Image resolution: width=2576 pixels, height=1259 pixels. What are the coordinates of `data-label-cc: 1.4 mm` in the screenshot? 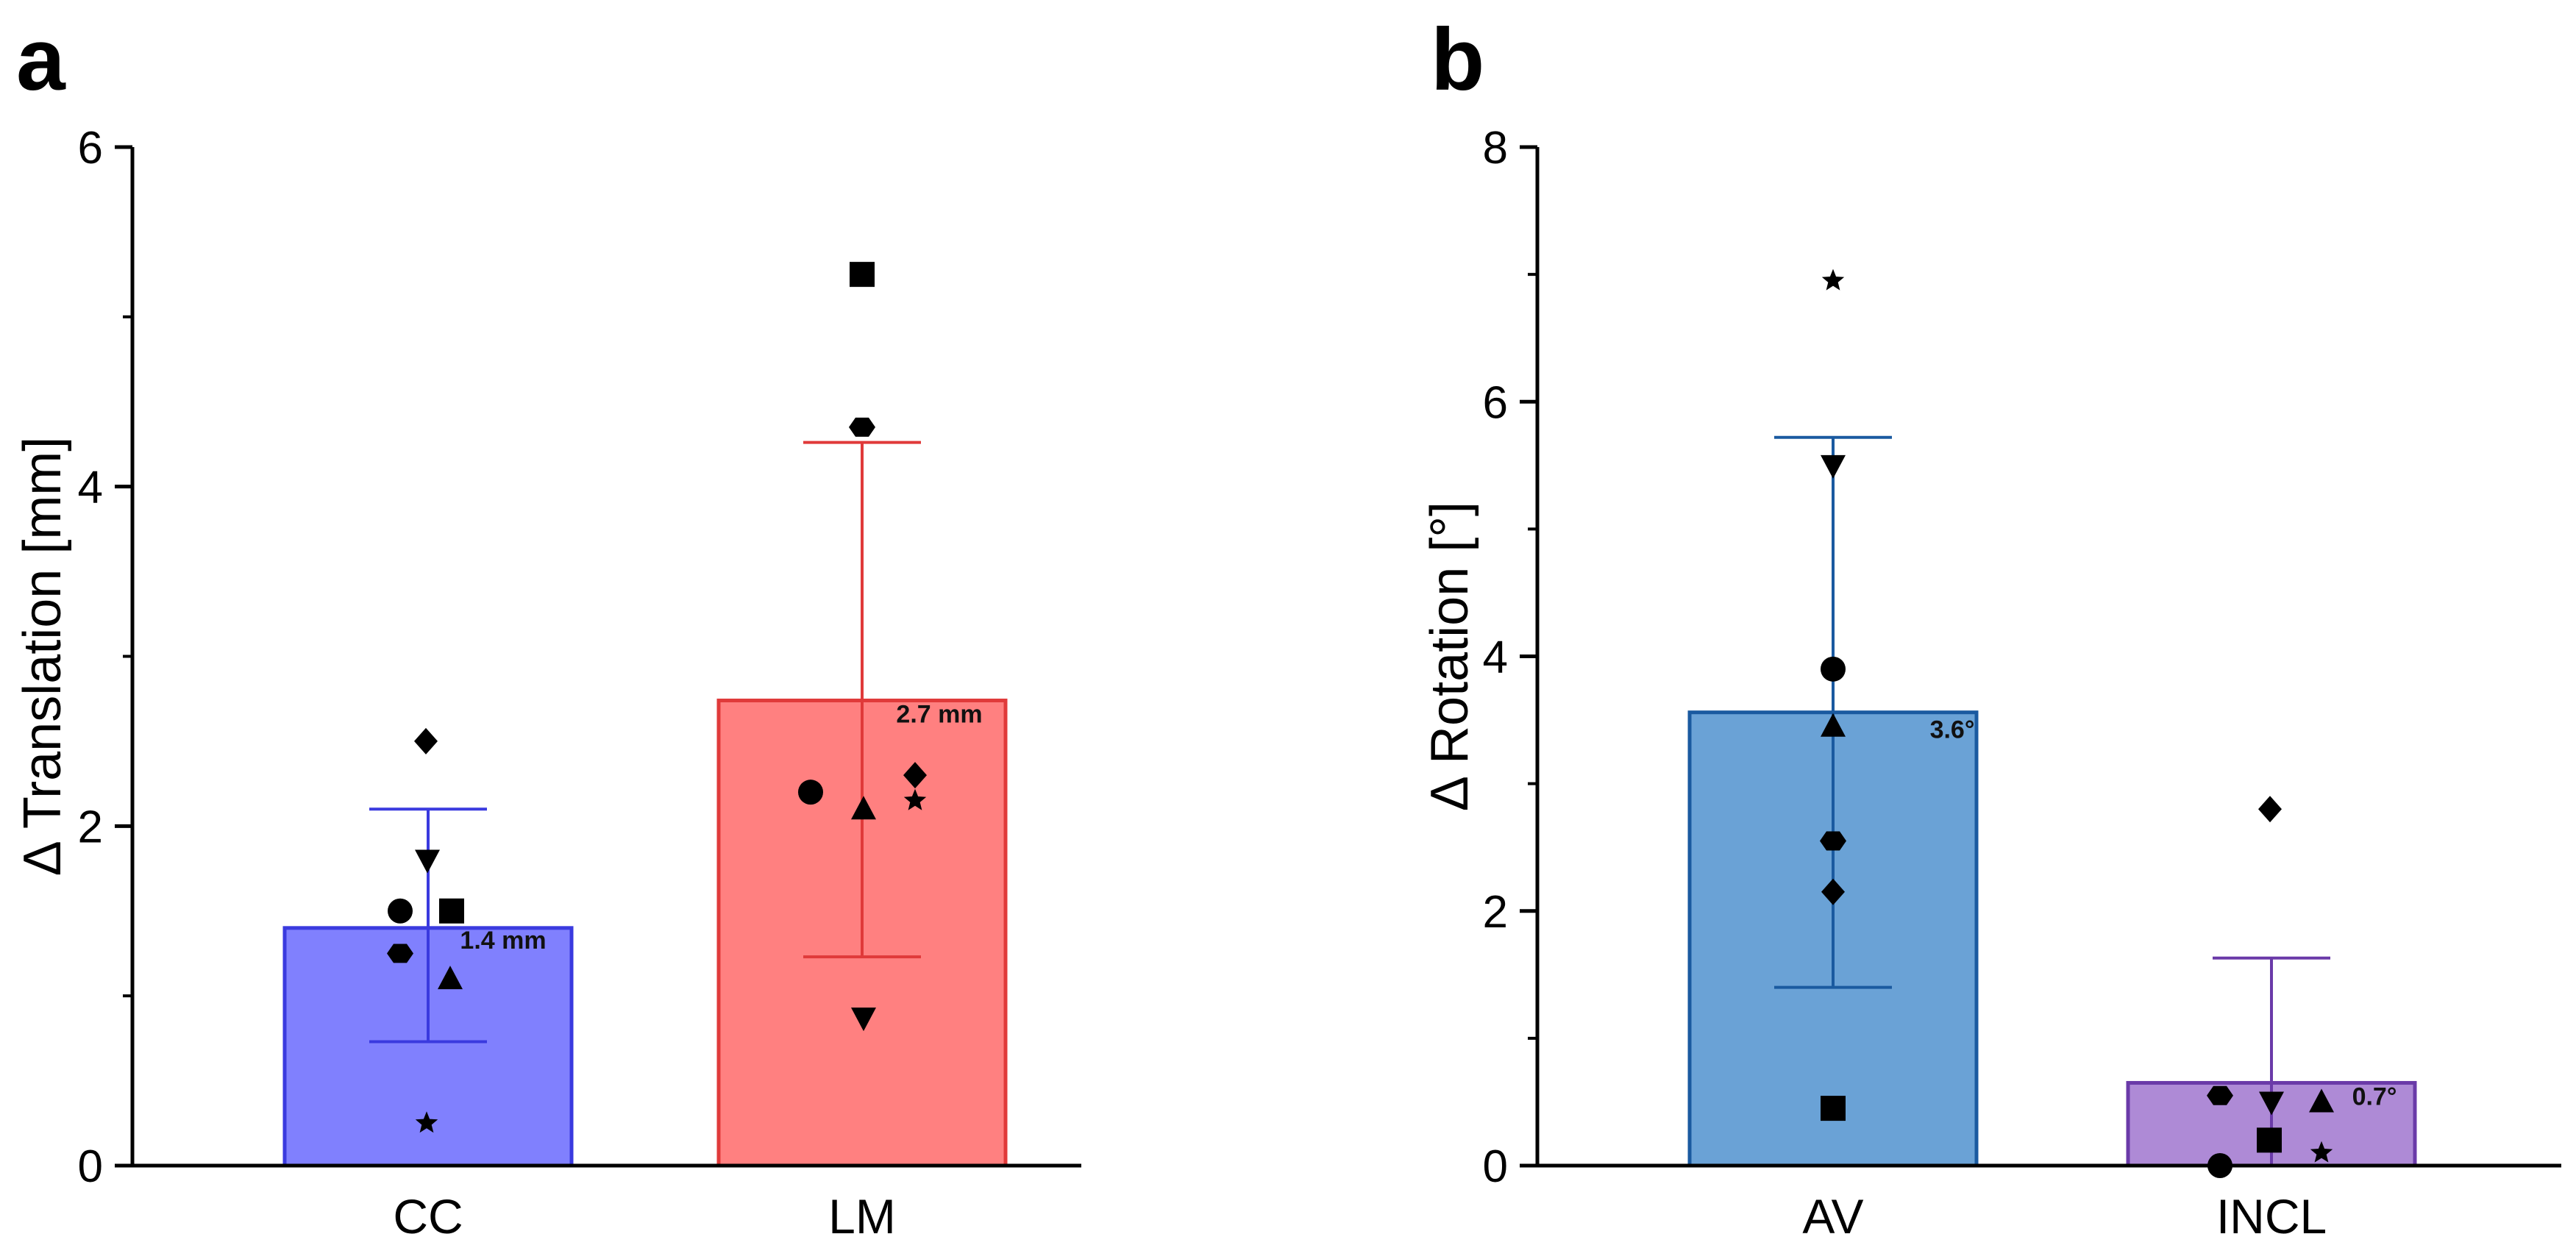 It's located at (503, 941).